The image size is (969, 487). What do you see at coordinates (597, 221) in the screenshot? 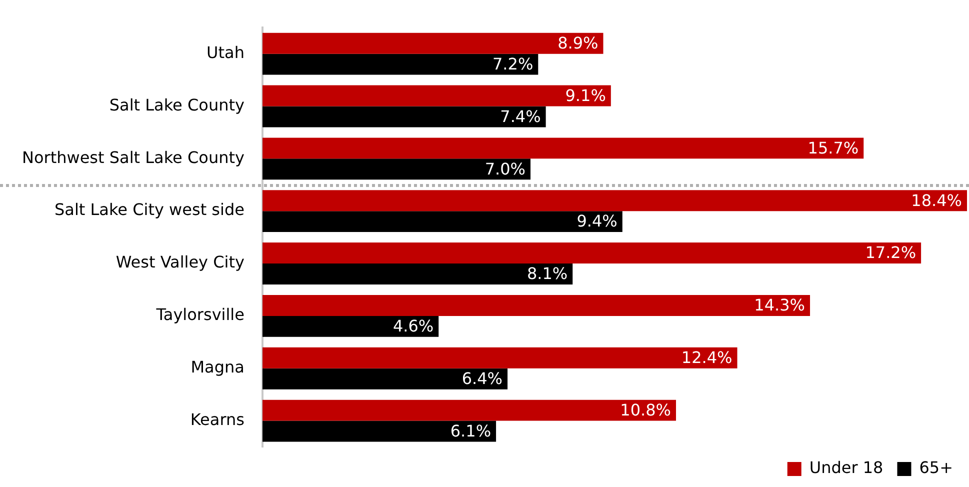
I see `data-label: 9.4%` at bounding box center [597, 221].